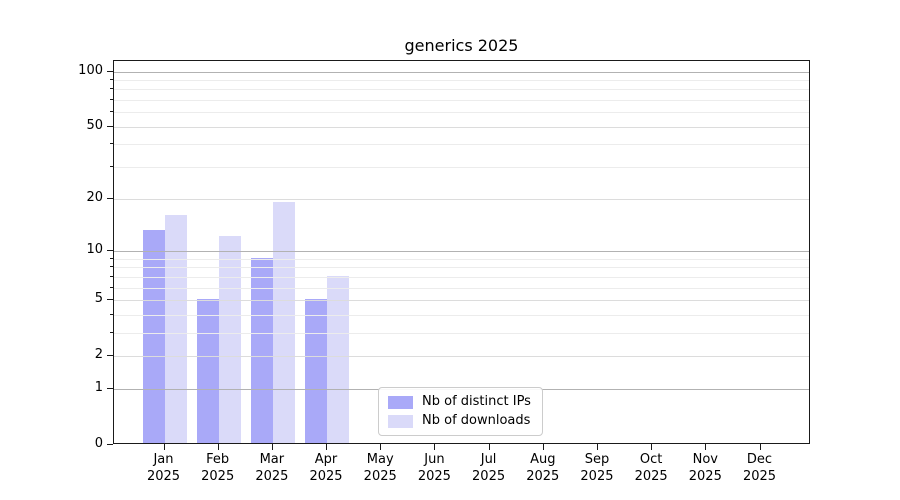 The image size is (900, 500). Describe the element at coordinates (326, 468) in the screenshot. I see `x-tick-label-apr: Apr 2025` at that location.